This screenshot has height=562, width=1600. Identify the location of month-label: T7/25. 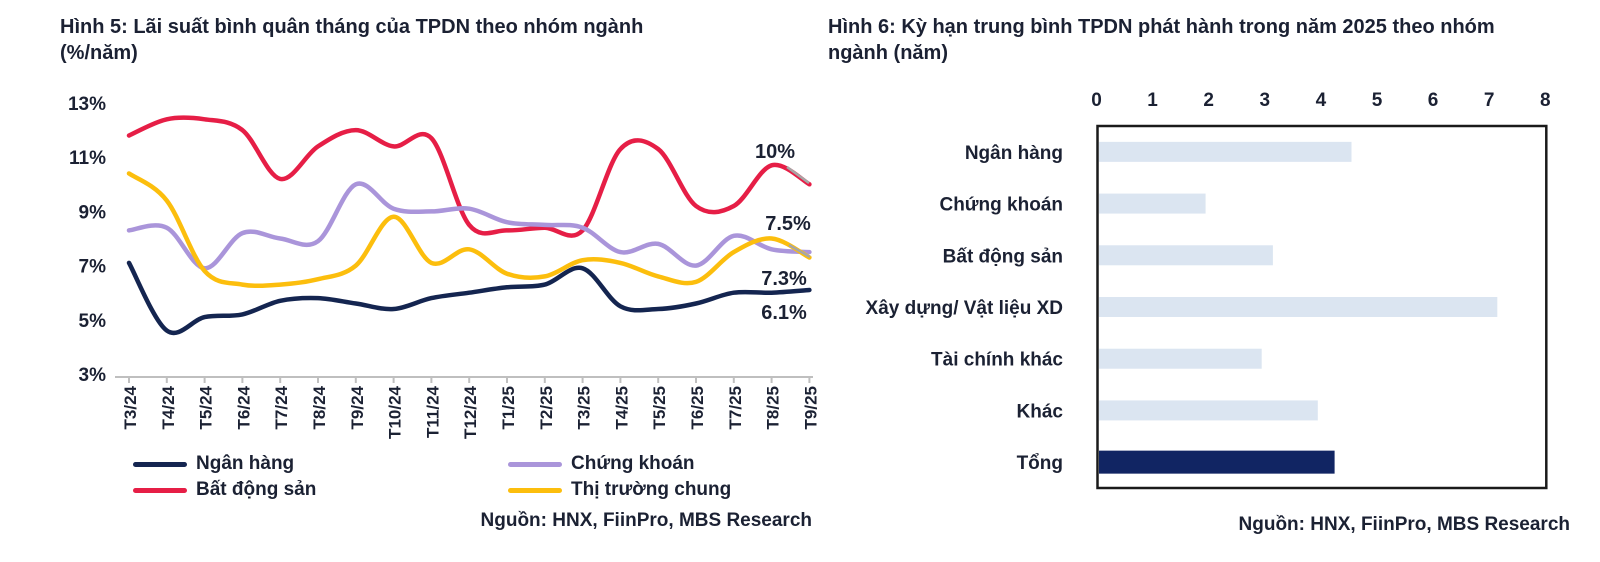
(735, 407).